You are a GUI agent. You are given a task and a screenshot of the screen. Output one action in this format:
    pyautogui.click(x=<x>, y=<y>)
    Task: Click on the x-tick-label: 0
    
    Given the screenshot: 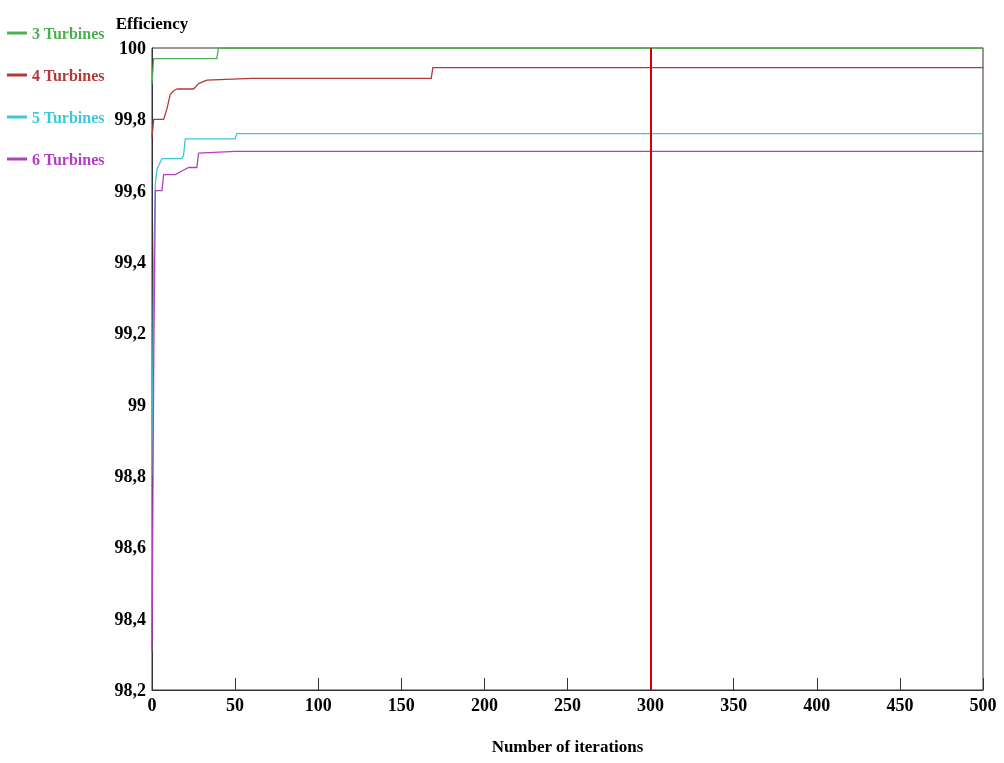 What is the action you would take?
    pyautogui.click(x=152, y=705)
    